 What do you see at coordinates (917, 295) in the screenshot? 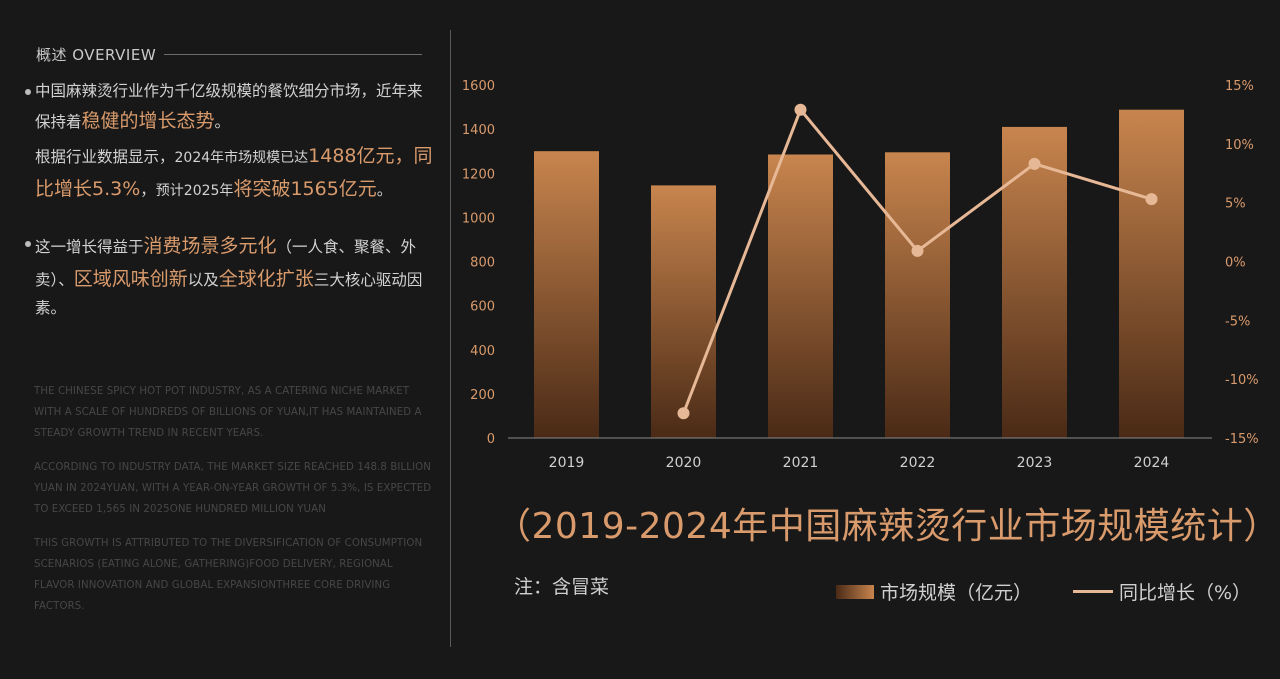
I see `bar-2022` at bounding box center [917, 295].